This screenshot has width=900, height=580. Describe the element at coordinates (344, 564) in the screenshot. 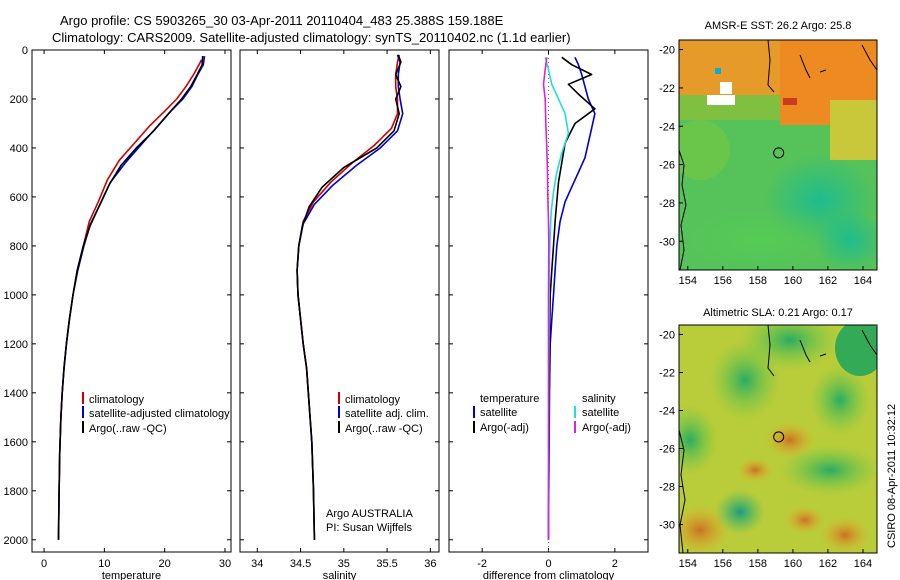

I see `x-tick-label: 35` at that location.